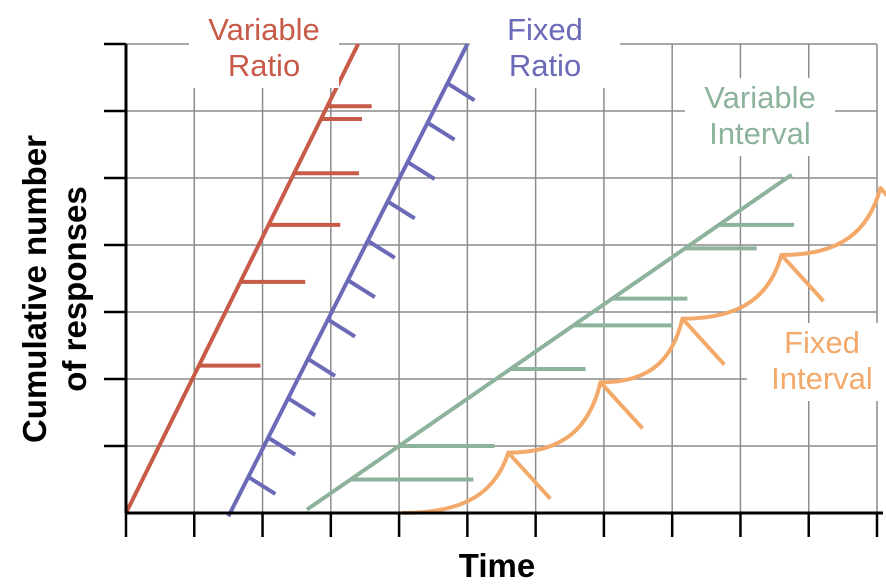 Image resolution: width=886 pixels, height=588 pixels. Describe the element at coordinates (759, 97) in the screenshot. I see `label-variable-interval-line-1: Variable` at that location.